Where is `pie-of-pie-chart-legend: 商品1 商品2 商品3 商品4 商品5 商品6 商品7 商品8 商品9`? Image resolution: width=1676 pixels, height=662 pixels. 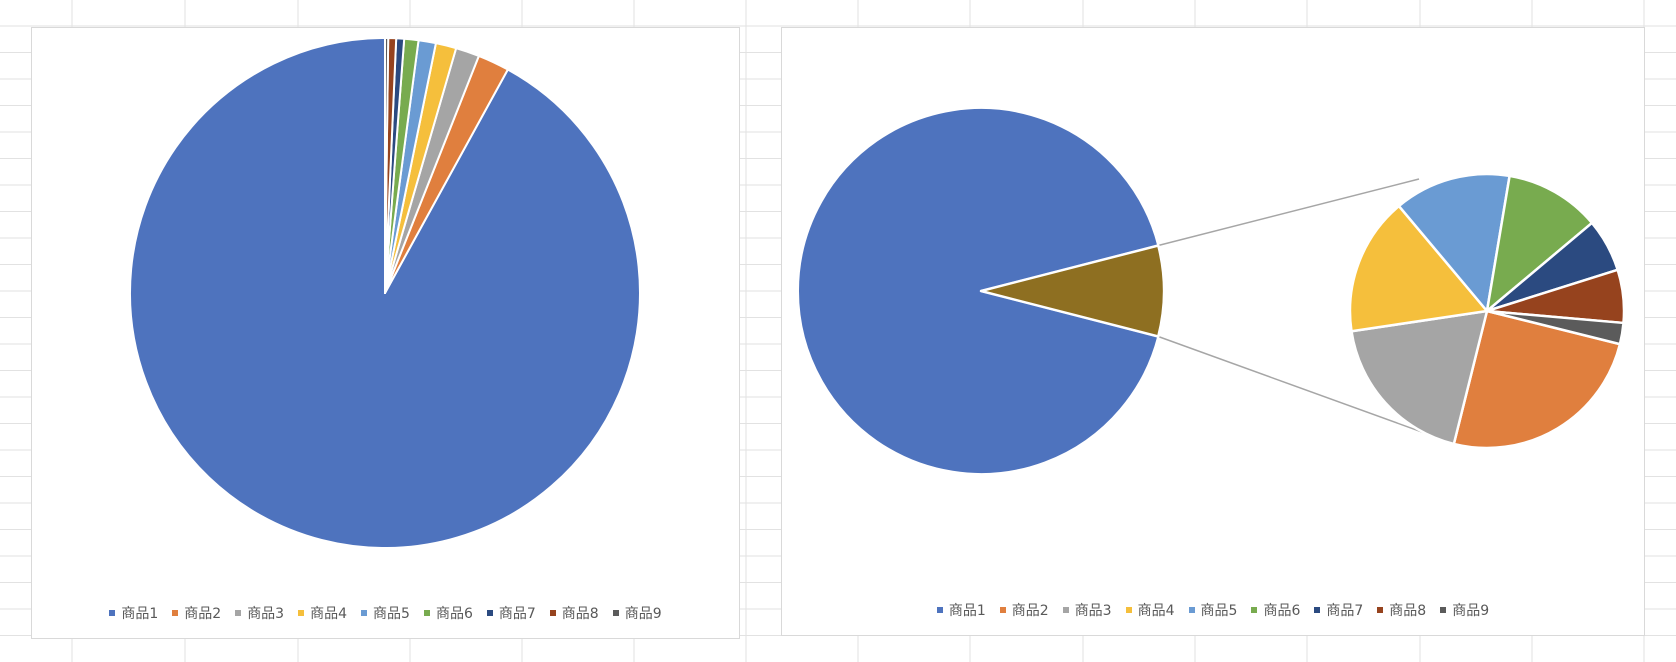
pie-of-pie-chart-legend: 商品1 商品2 商品3 商品4 商品5 商品6 商品7 商品8 商品9 is located at coordinates (1213, 610).